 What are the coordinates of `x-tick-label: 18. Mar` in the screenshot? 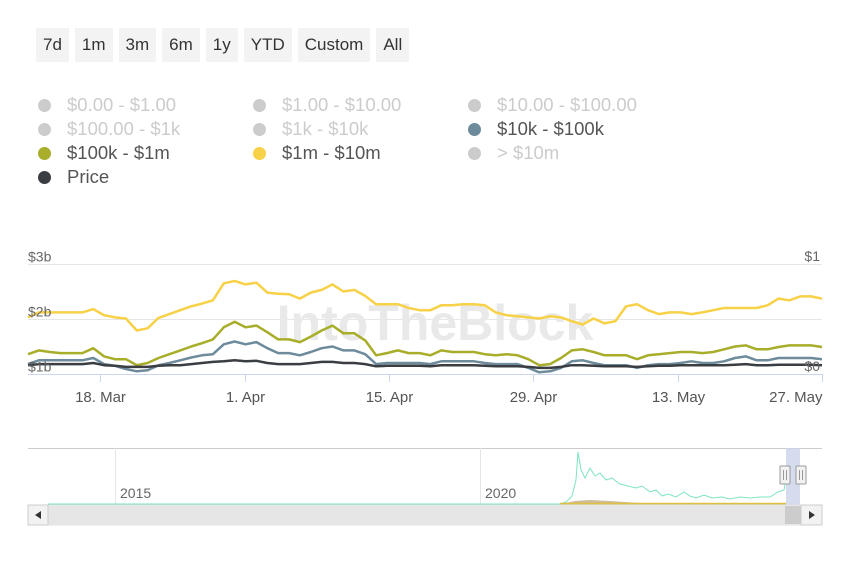 It's located at (100, 397).